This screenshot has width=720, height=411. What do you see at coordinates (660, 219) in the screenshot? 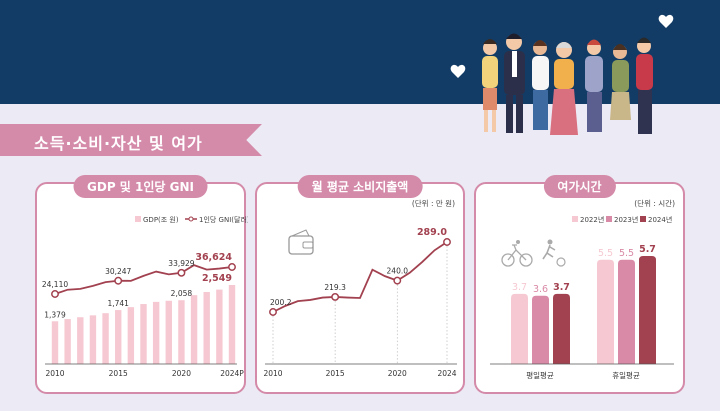
I see `legend-label: 2024년` at bounding box center [660, 219].